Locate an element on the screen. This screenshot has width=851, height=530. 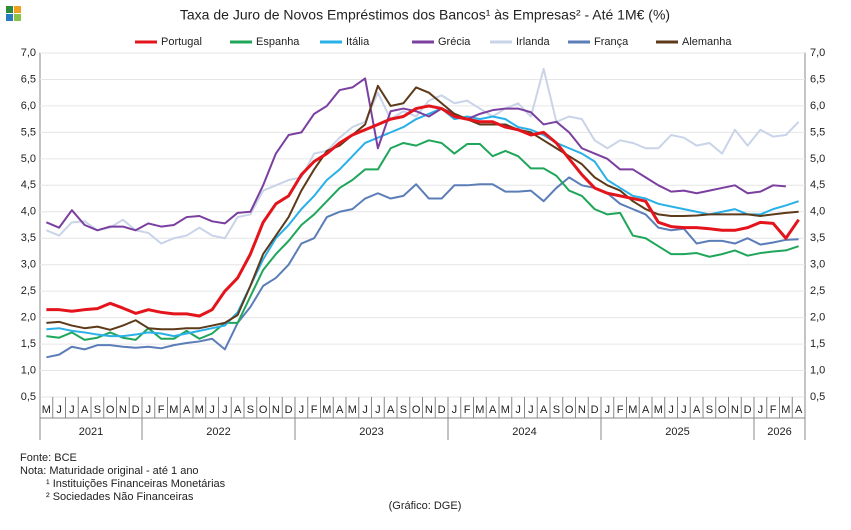
y2-tick-label: 2,5 is located at coordinates (817, 291).